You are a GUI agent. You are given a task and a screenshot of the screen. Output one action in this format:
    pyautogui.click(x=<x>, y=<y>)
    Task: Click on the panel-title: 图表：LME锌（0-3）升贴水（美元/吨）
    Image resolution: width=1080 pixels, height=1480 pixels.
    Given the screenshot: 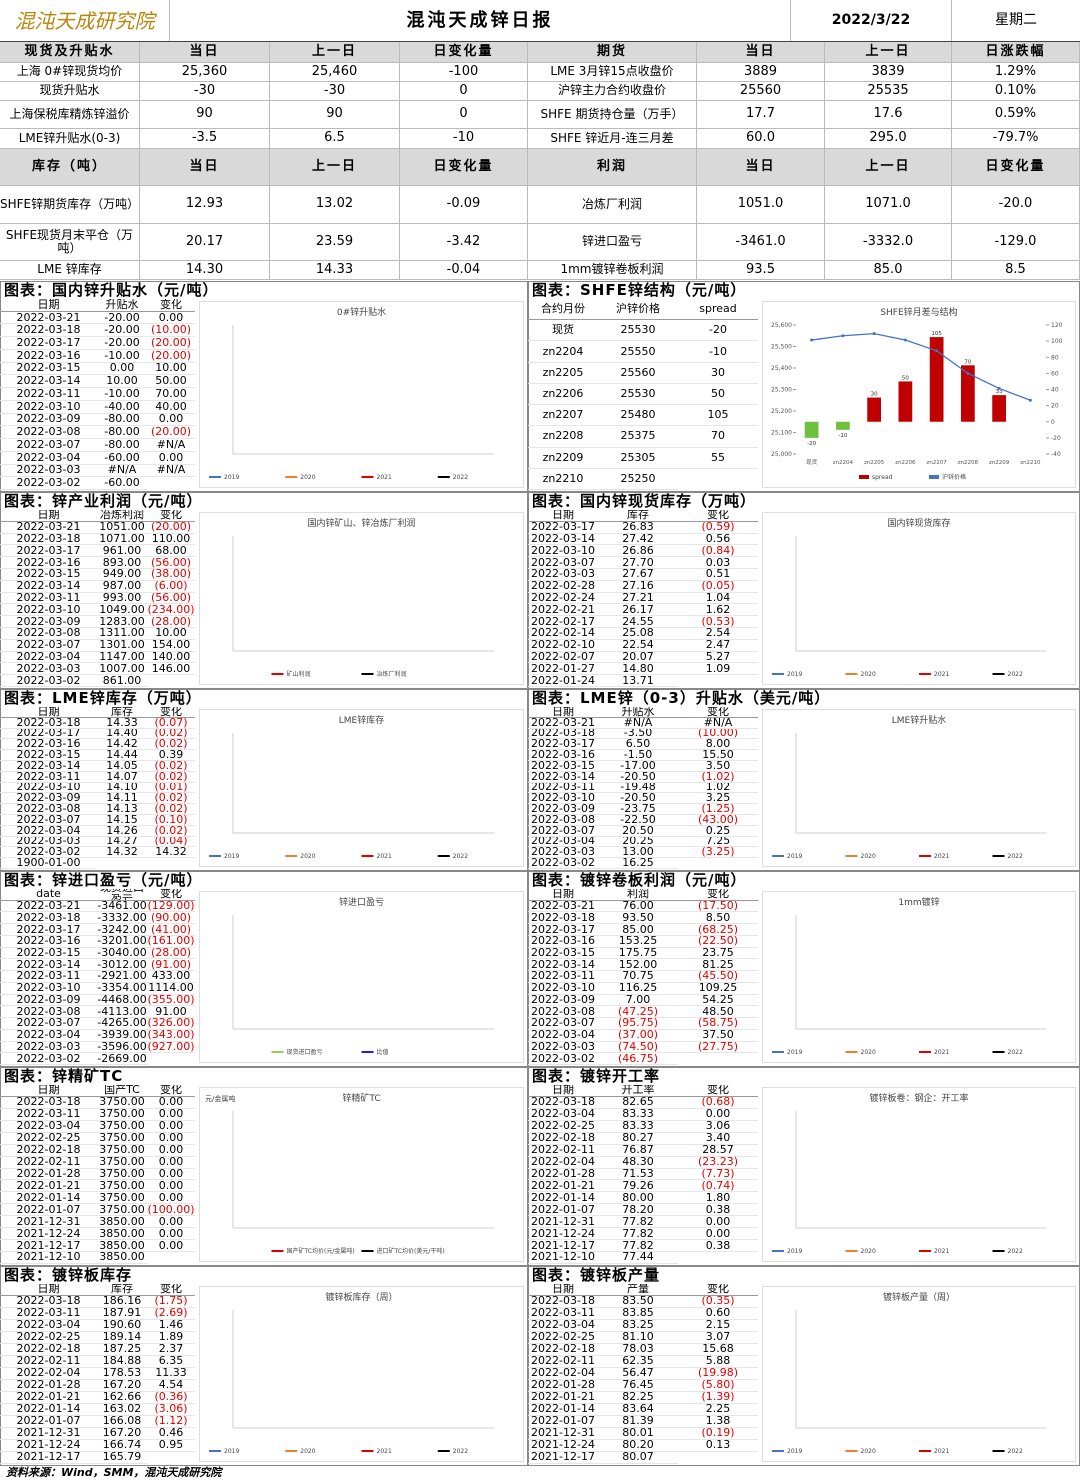 What is the action you would take?
    pyautogui.click(x=681, y=698)
    